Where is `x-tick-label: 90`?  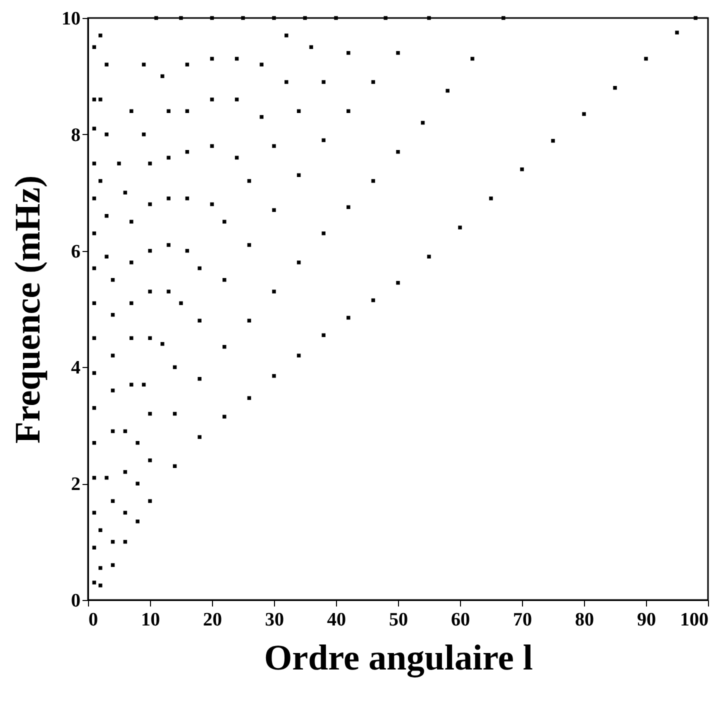
x-tick-label: 90 is located at coordinates (646, 620).